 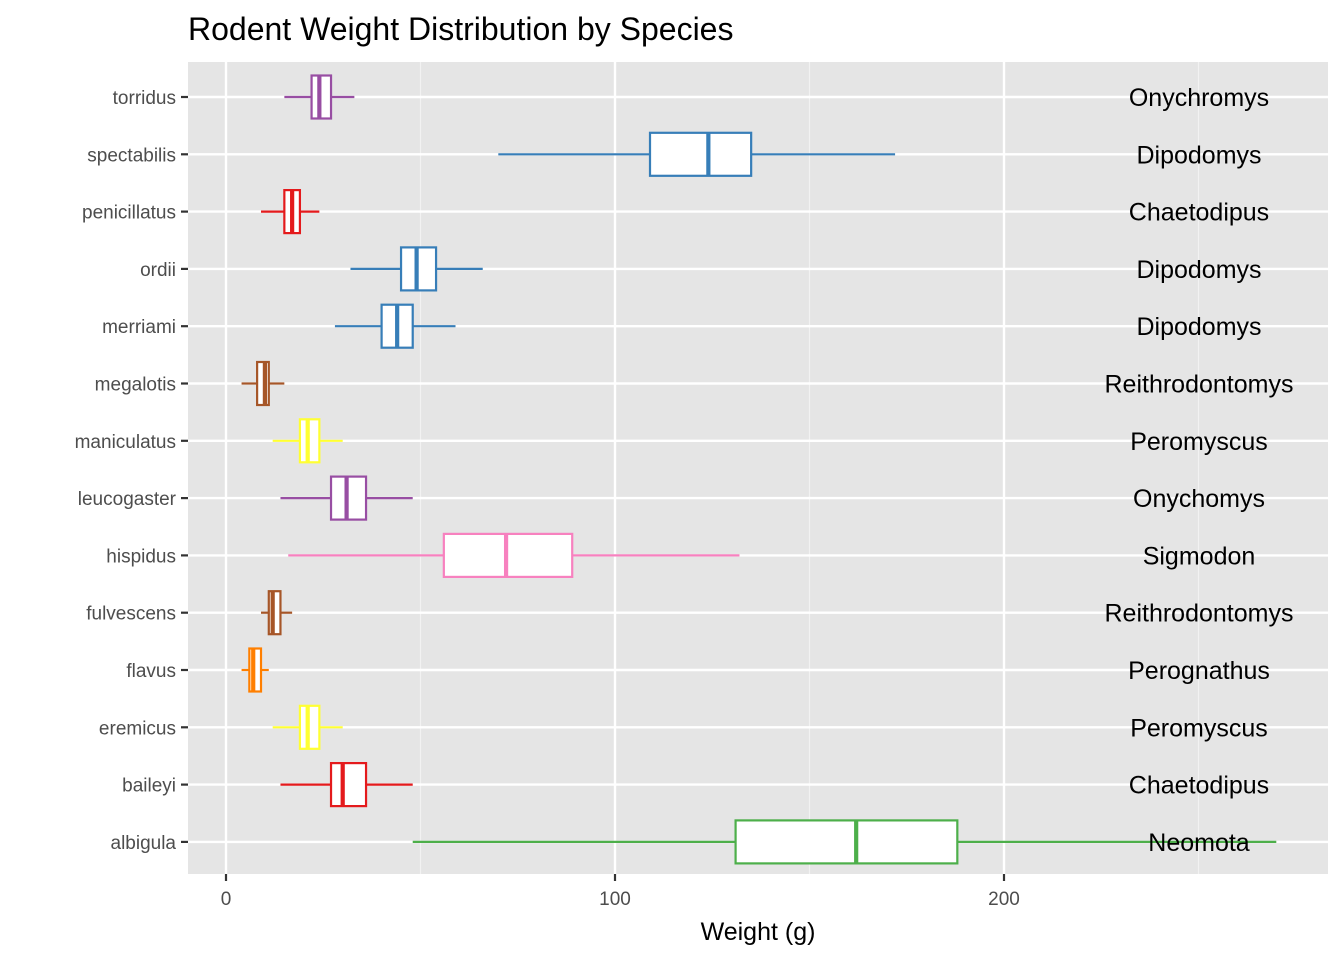 What do you see at coordinates (1004, 899) in the screenshot?
I see `x-tick-label: 200` at bounding box center [1004, 899].